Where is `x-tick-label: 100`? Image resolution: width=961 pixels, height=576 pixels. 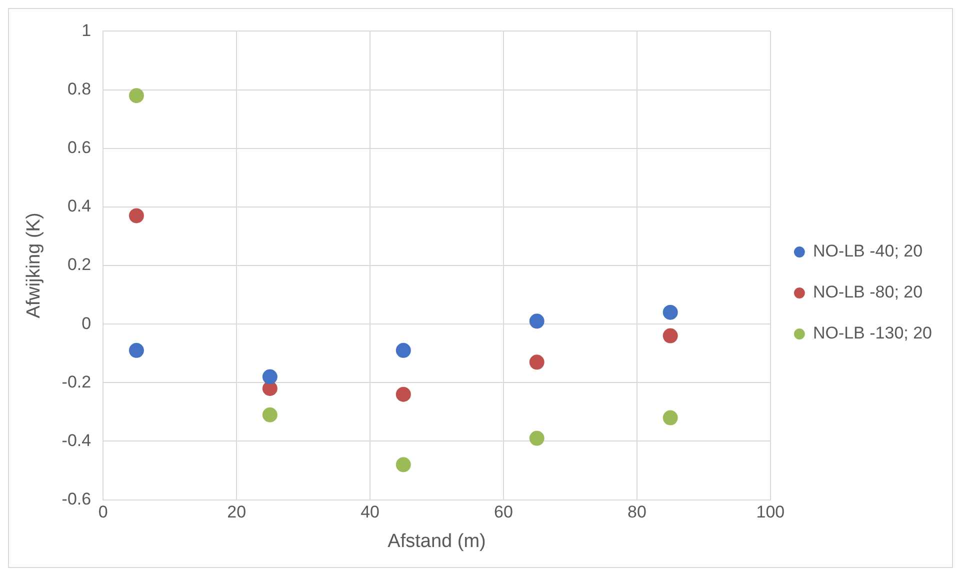
x-tick-label: 100 is located at coordinates (770, 512).